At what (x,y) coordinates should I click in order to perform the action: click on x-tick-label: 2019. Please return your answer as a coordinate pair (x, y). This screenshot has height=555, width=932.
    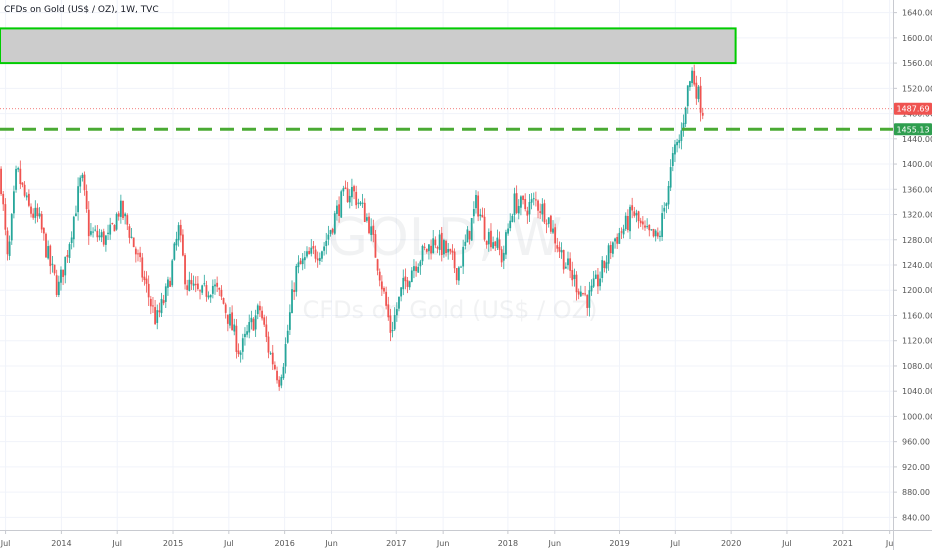
    Looking at the image, I should click on (619, 543).